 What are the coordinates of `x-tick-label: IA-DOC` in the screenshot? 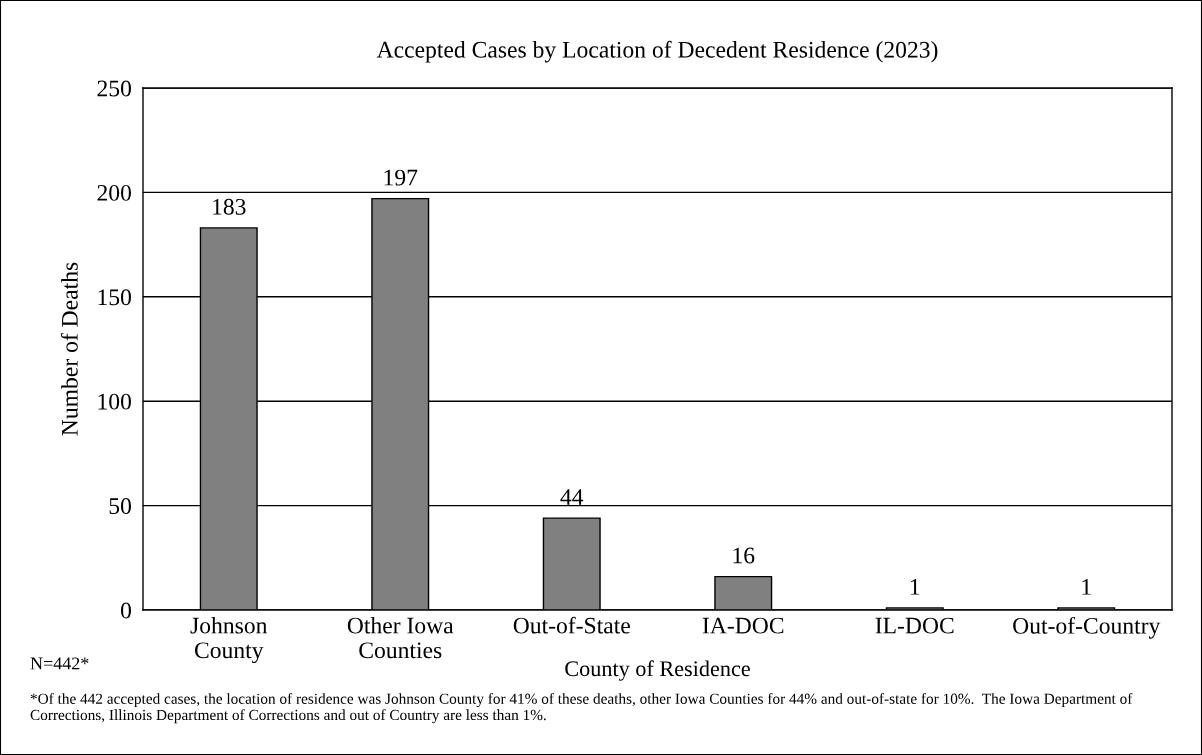 It's located at (743, 625).